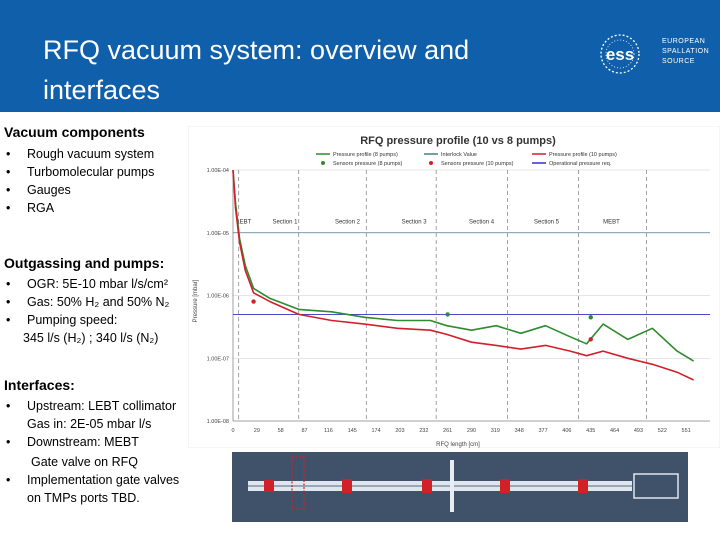 The image size is (720, 540). Describe the element at coordinates (83, 498) in the screenshot. I see `implementation-text-2: on TMPs ports TBD.` at that location.